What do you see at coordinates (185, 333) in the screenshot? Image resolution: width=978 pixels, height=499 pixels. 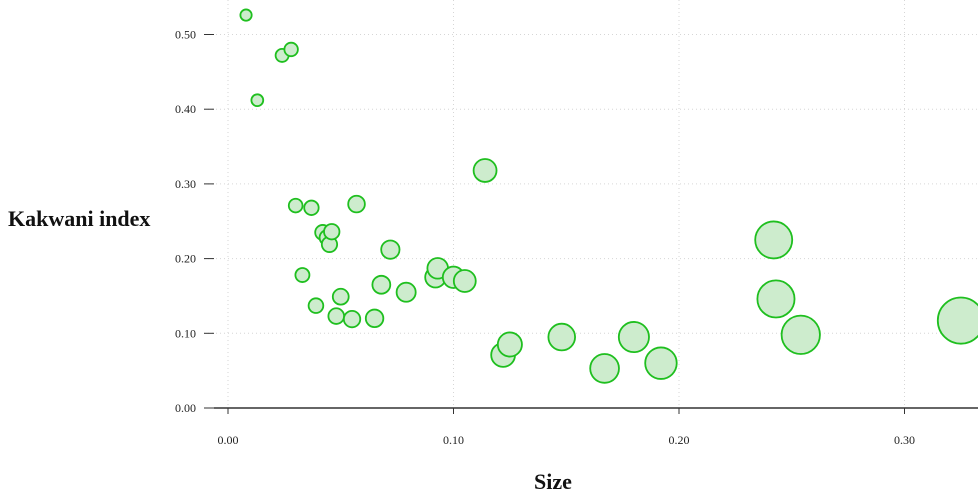 I see `y-tick-label: 0.10` at bounding box center [185, 333].